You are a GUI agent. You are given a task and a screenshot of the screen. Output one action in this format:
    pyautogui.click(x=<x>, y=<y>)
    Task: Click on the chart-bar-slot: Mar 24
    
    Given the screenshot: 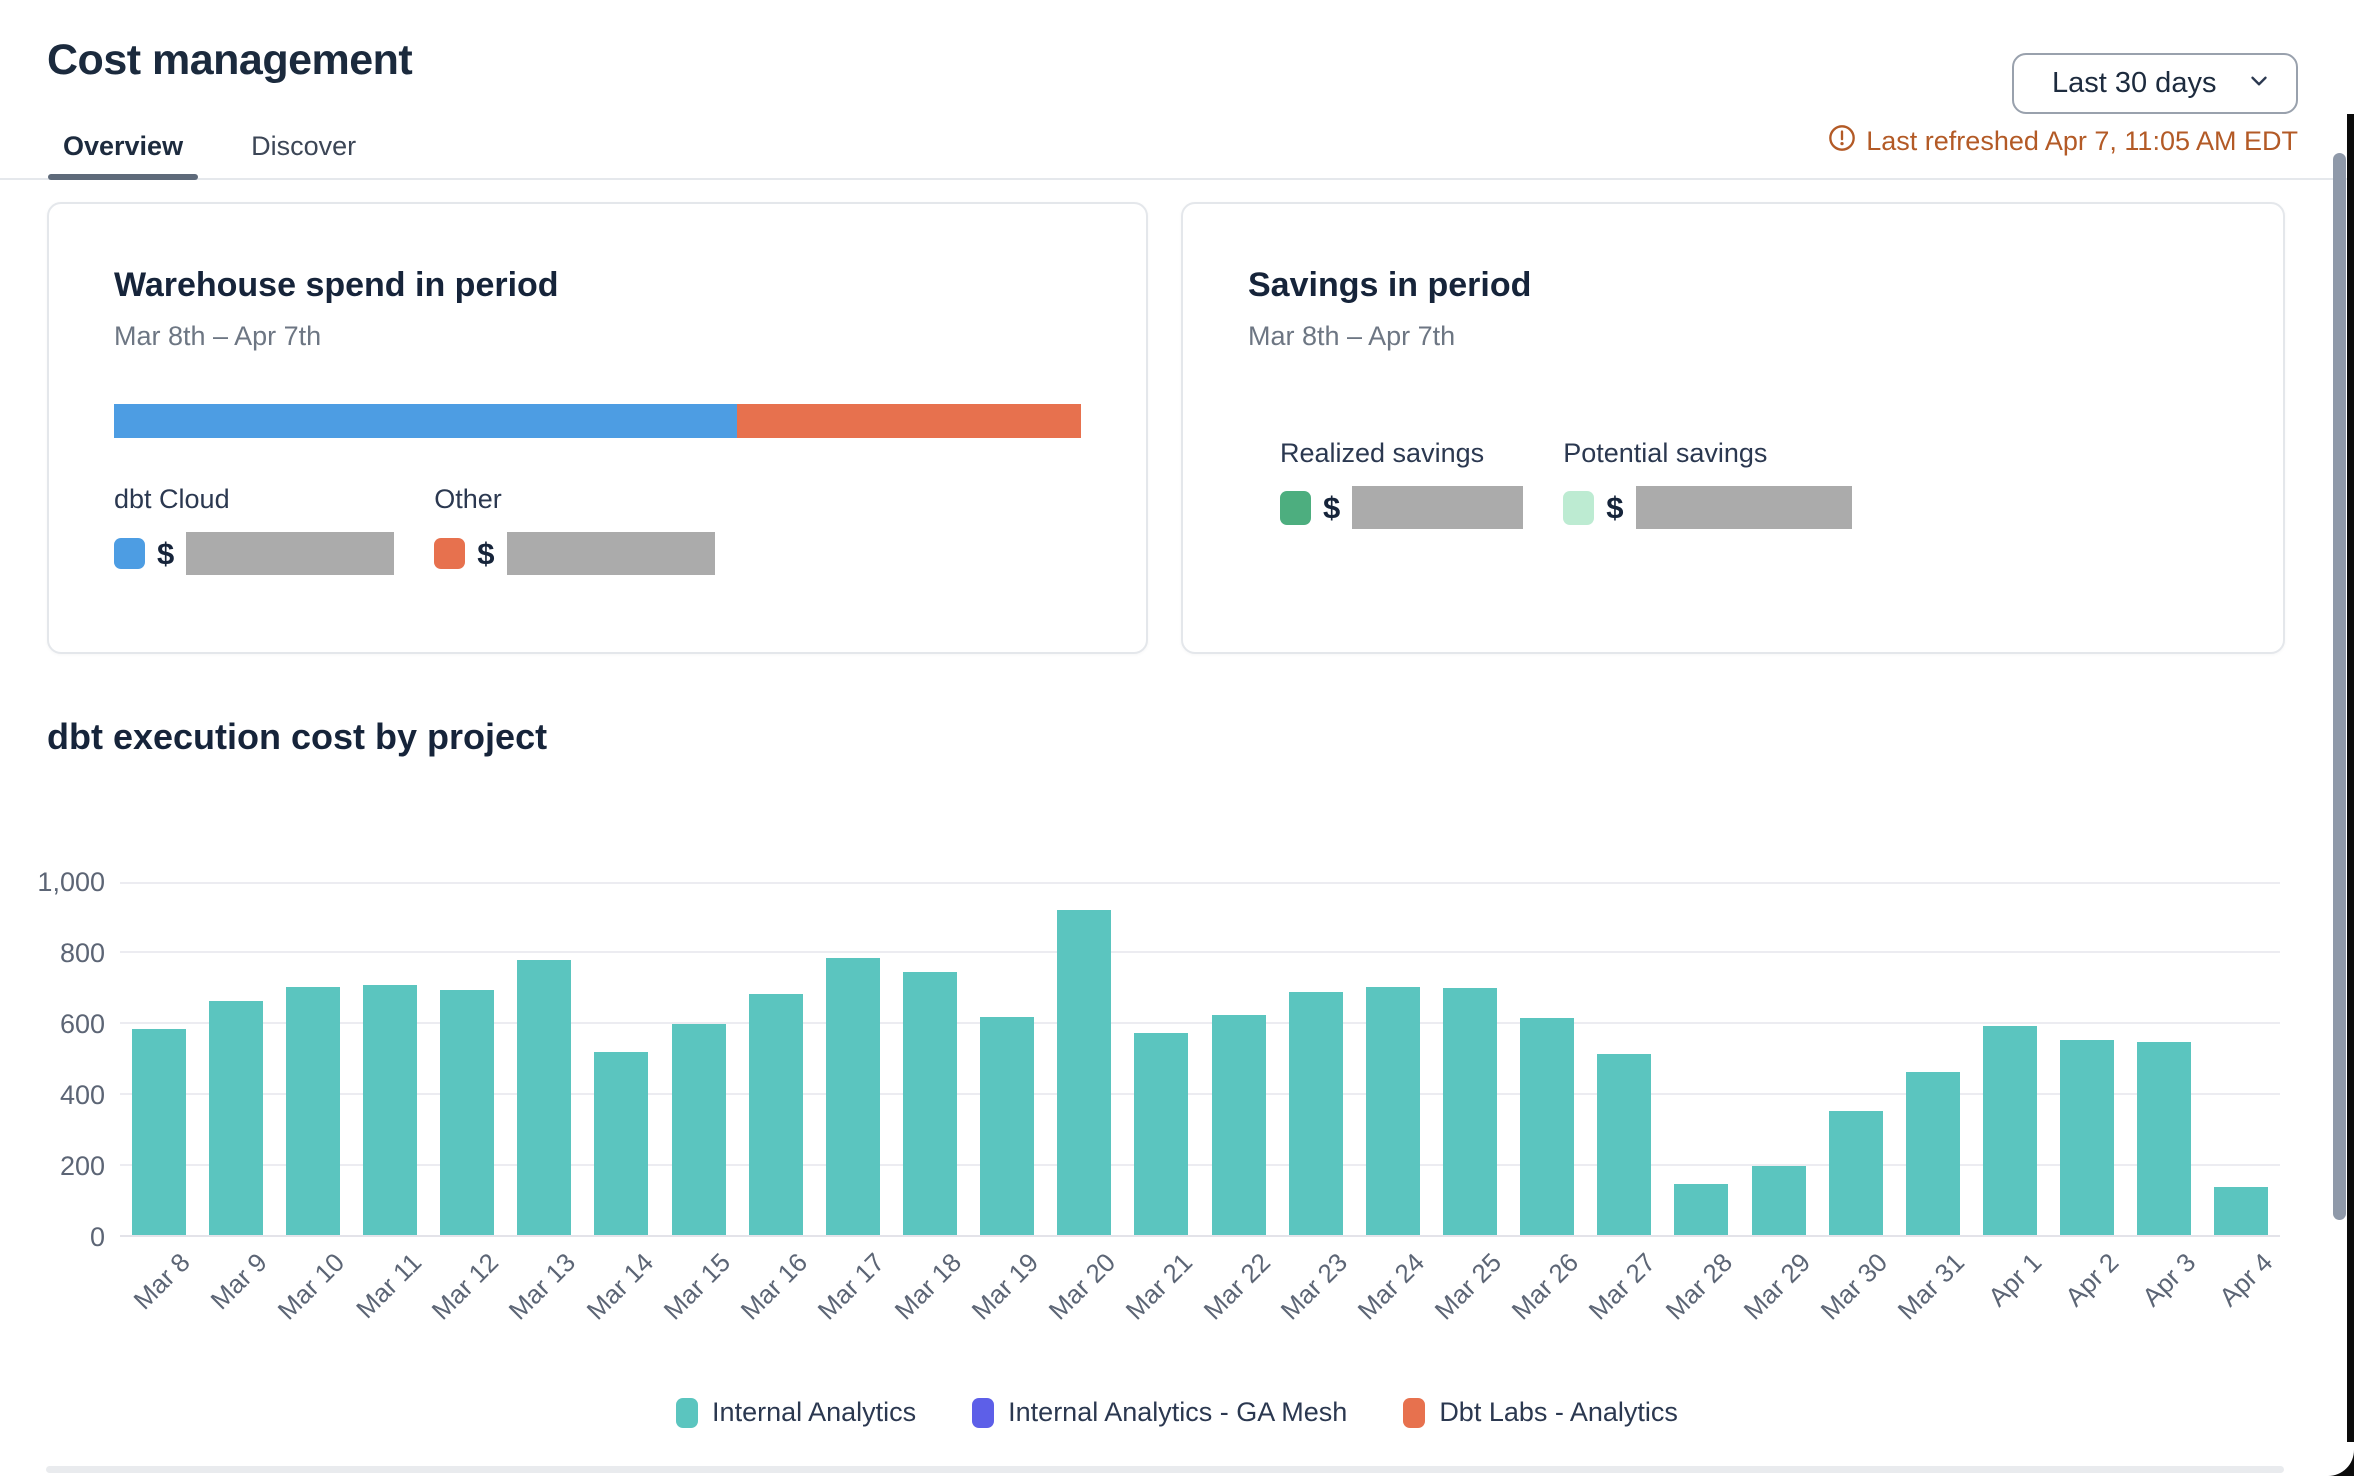 What is the action you would take?
    pyautogui.click(x=1391, y=1103)
    